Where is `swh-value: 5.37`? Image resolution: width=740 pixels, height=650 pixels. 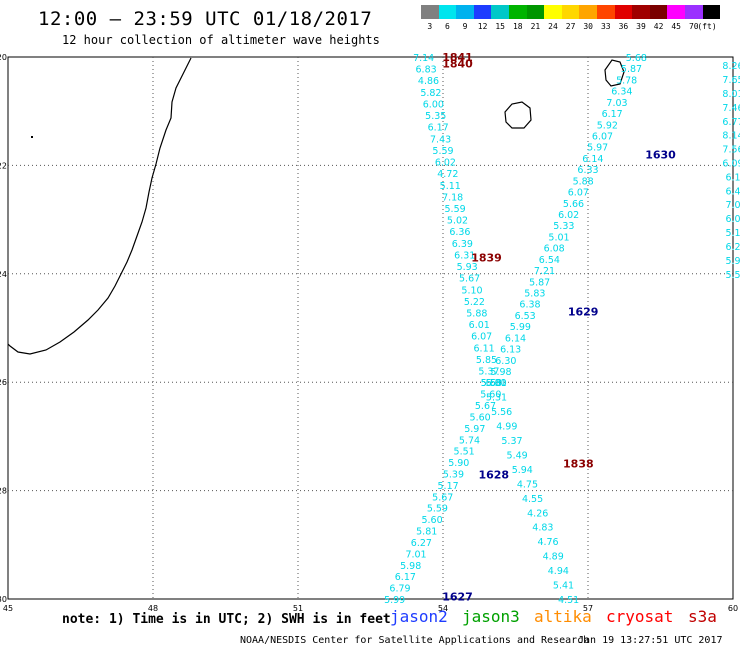
swh-value: 5.37 is located at coordinates (511, 441).